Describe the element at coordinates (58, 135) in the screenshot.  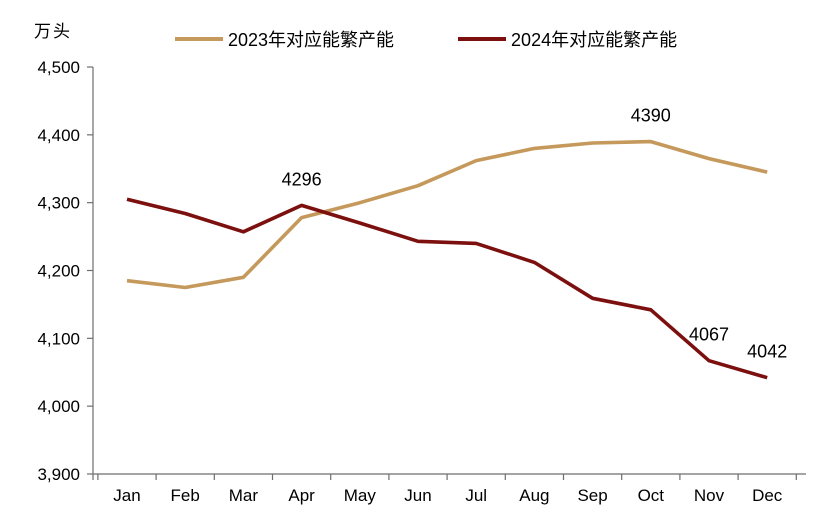
I see `y-tick-label: 4,400` at that location.